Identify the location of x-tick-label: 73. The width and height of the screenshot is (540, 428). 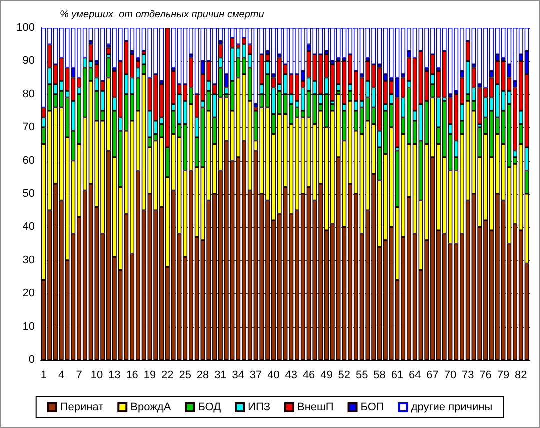
(468, 376).